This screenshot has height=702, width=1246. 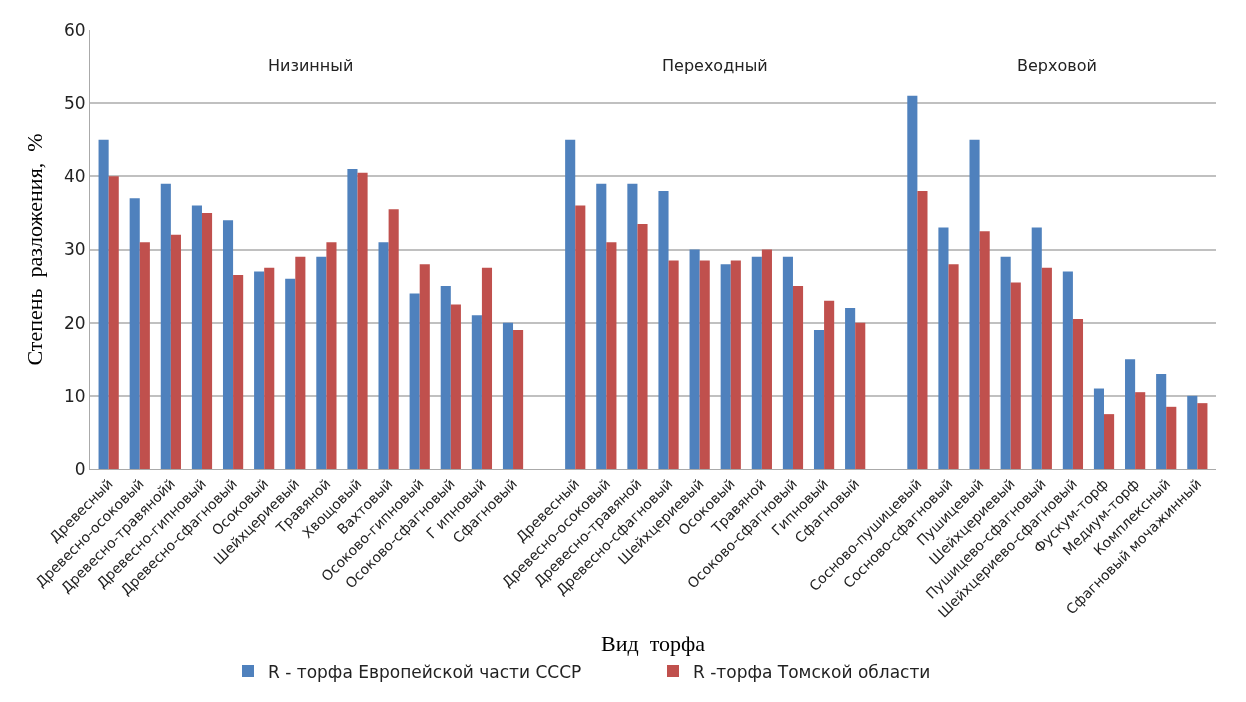 What do you see at coordinates (74, 249) in the screenshot?
I see `y-tick-label: 30` at bounding box center [74, 249].